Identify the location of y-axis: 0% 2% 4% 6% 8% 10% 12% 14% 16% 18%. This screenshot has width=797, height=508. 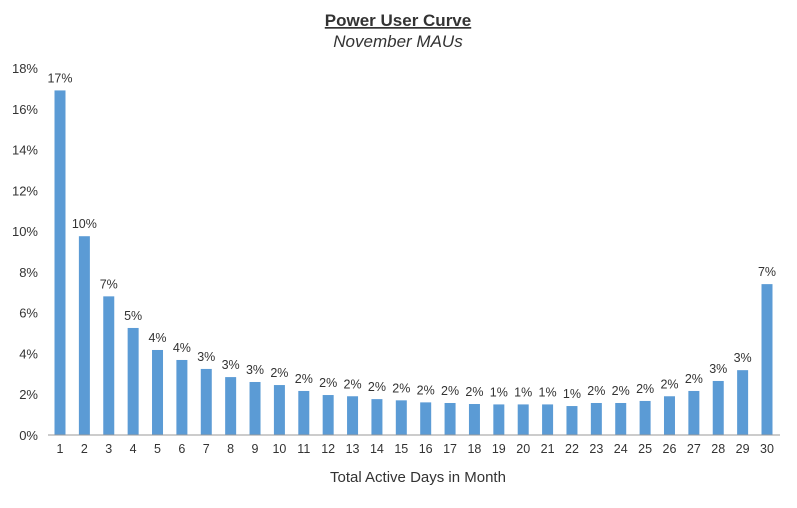
(25, 252).